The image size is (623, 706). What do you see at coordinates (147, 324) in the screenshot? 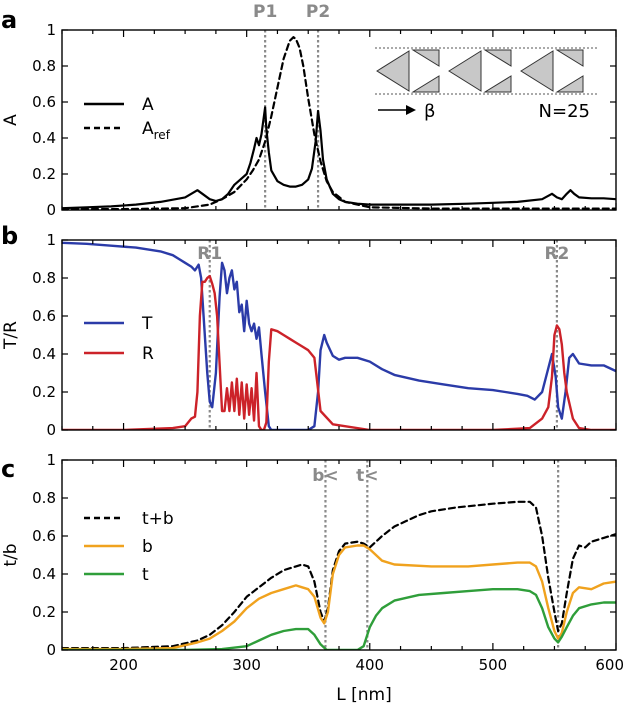
I see `legend-label: T` at bounding box center [147, 324].